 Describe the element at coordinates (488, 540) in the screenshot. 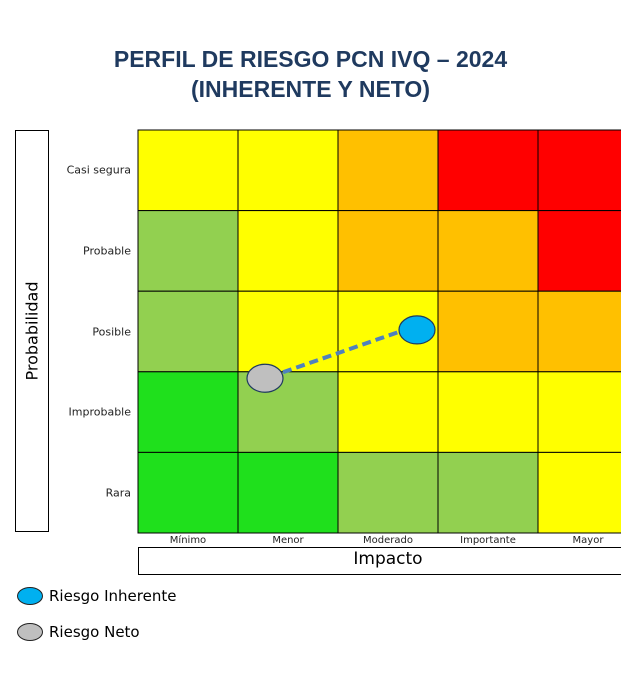

I see `column-label: Importante` at that location.